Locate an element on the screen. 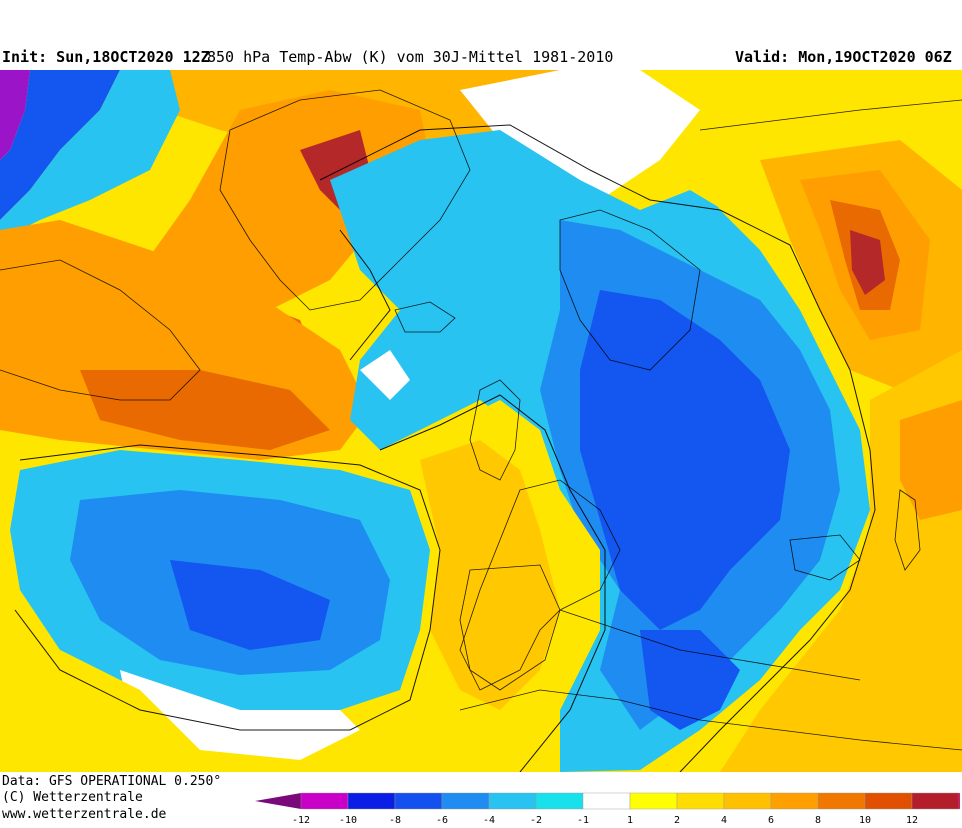  coast-europe-west is located at coordinates (540, 585).